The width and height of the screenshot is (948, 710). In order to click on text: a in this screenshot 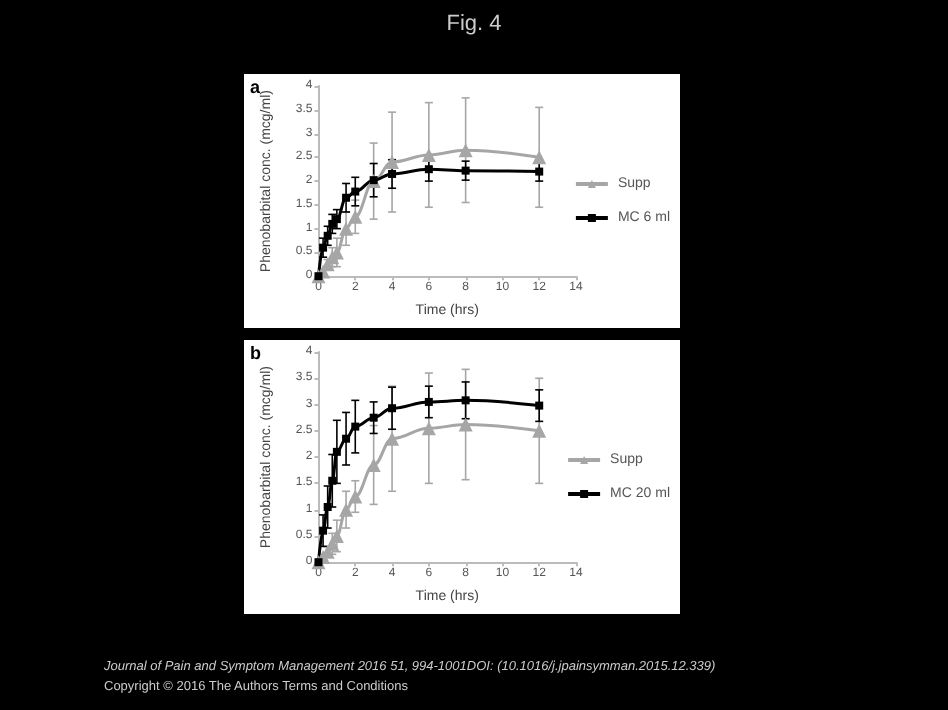, I will do `click(256, 87)`.